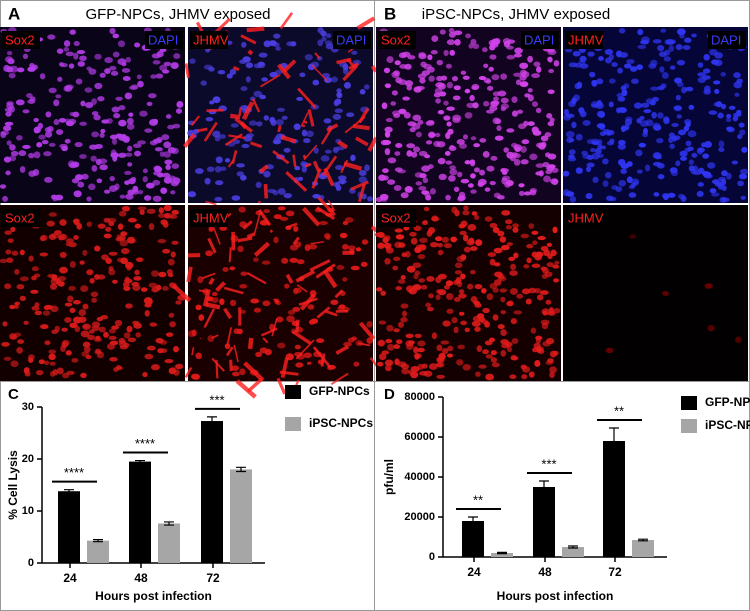  I want to click on y-tick-label: 40000, so click(419, 477).